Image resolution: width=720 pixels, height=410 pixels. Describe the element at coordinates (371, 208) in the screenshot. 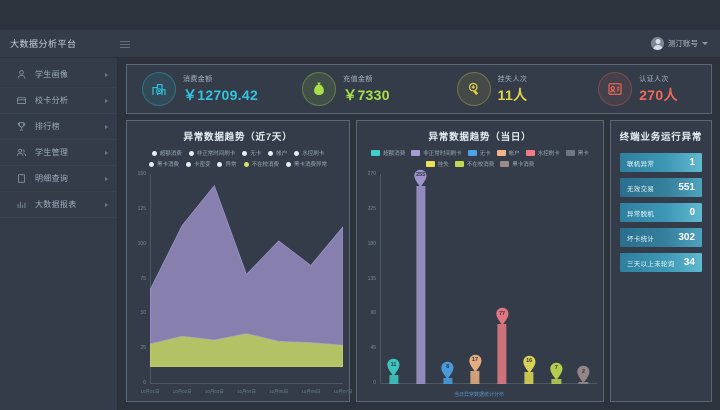

I see `y-axis-tick-label: 225` at that location.